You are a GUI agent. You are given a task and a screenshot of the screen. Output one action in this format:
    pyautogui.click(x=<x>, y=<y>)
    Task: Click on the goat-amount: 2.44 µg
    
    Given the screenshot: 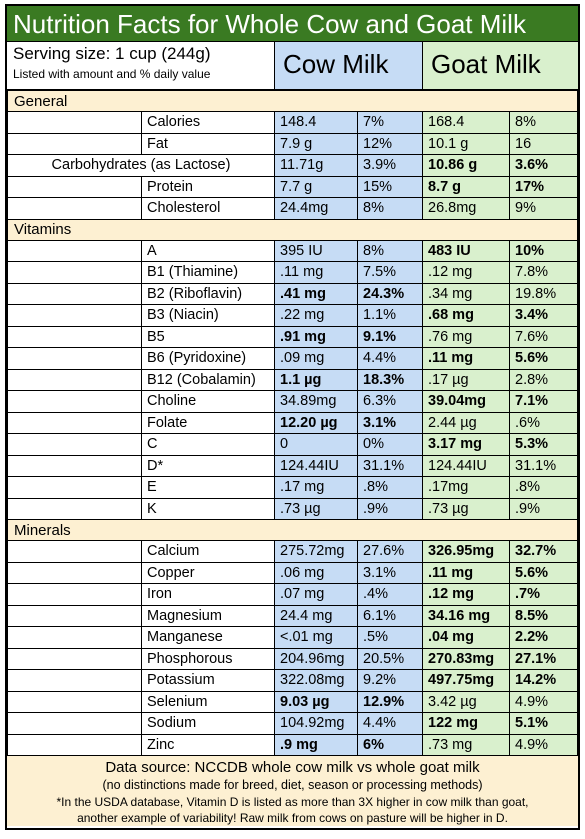 What is the action you would take?
    pyautogui.click(x=466, y=422)
    